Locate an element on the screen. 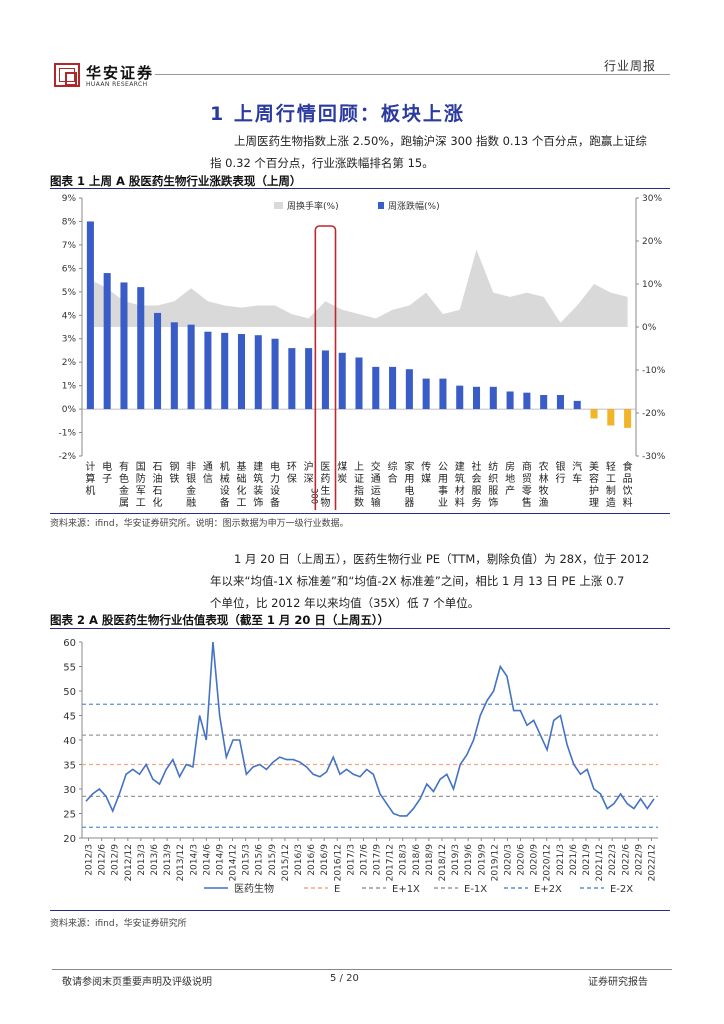 This screenshot has height=1024, width=724. x-tick-label: 2021/9 is located at coordinates (587, 860).